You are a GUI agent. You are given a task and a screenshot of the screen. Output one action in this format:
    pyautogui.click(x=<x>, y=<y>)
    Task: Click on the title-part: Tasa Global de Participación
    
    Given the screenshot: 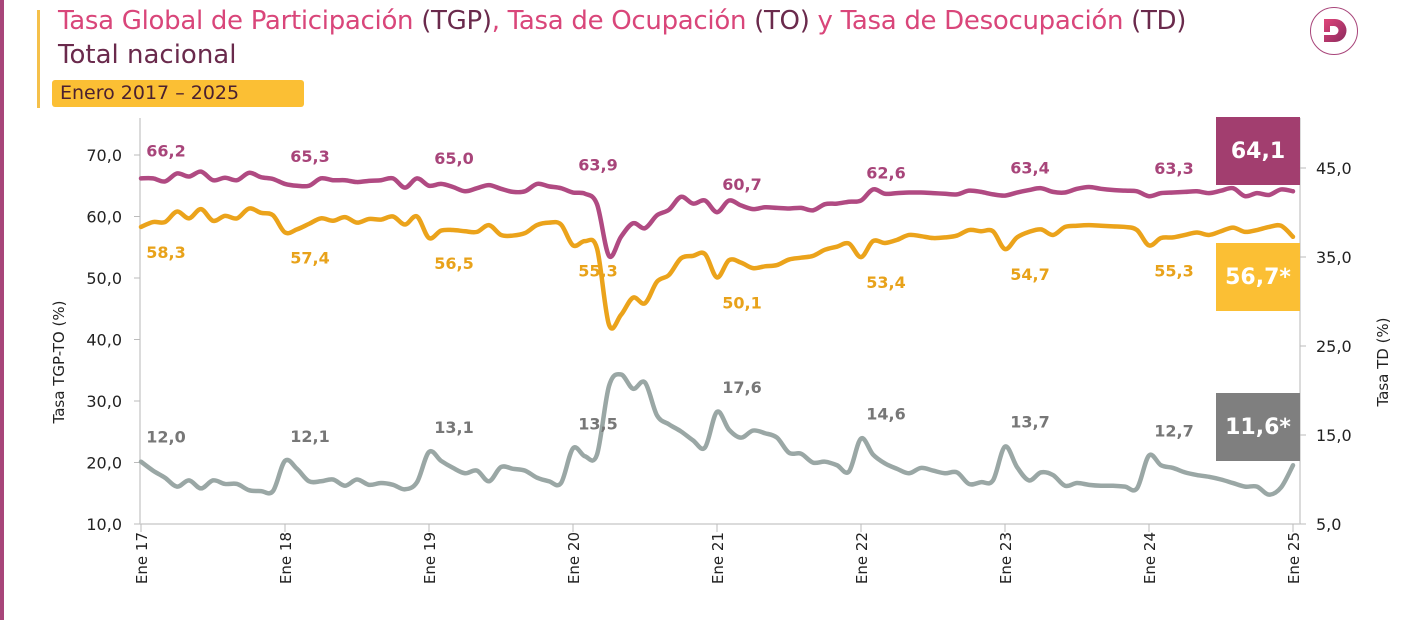 What is the action you would take?
    pyautogui.click(x=236, y=21)
    